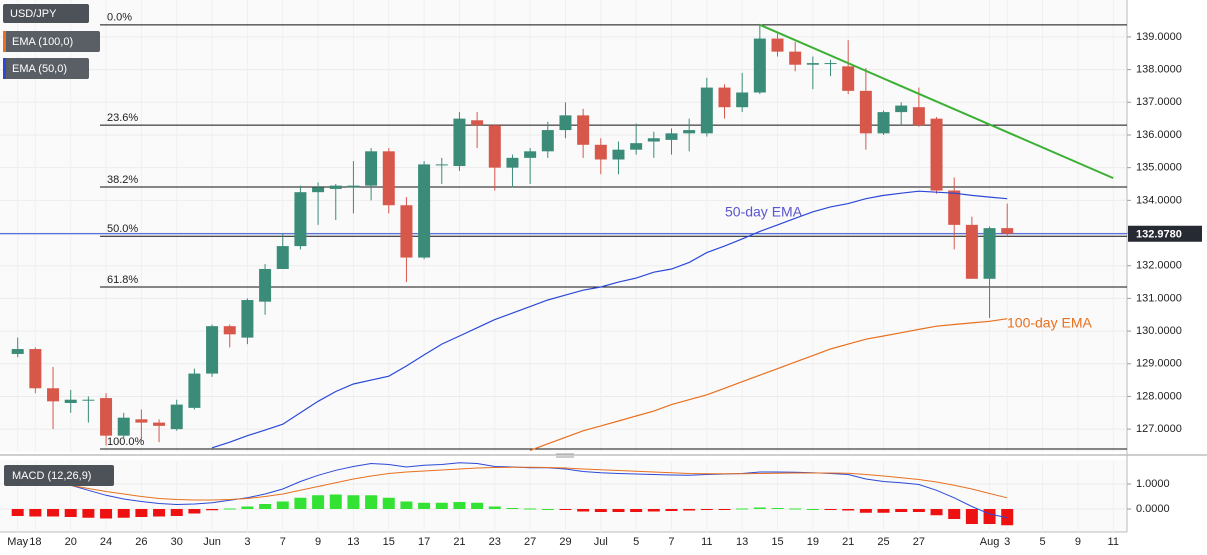 The width and height of the screenshot is (1207, 555). Describe the element at coordinates (1159, 331) in the screenshot. I see `y-tick-label: 130.0000` at that location.